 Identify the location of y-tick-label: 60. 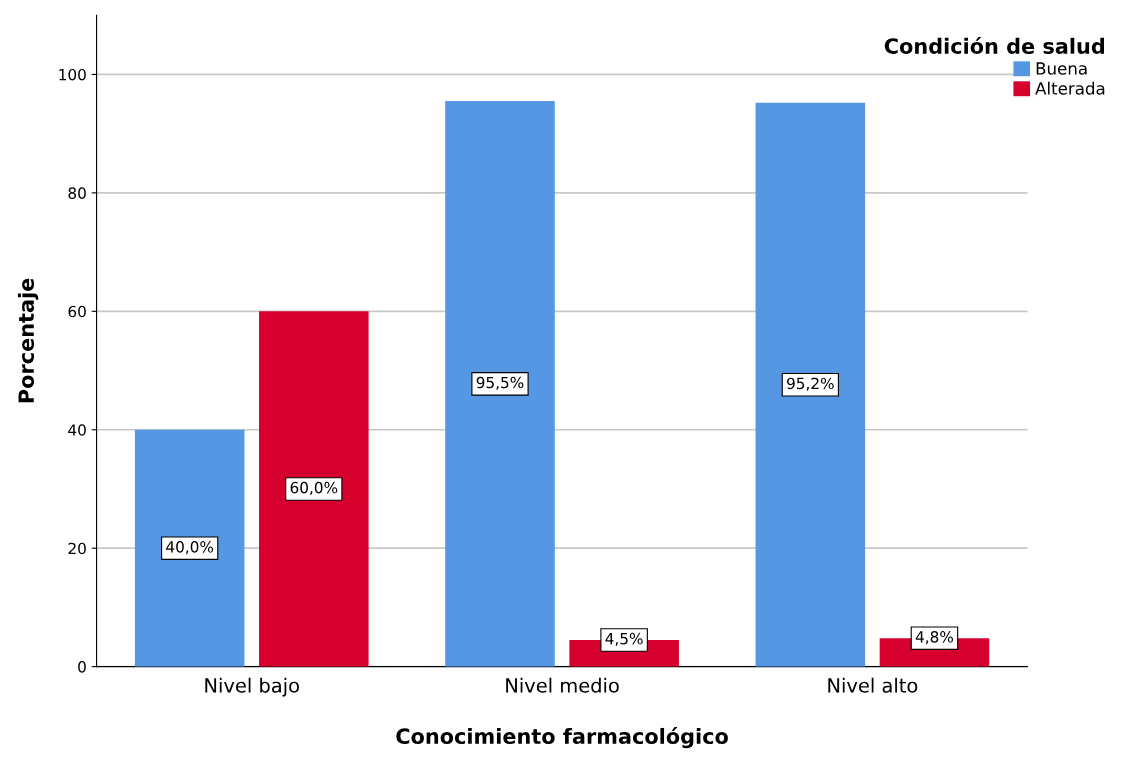
(77, 311).